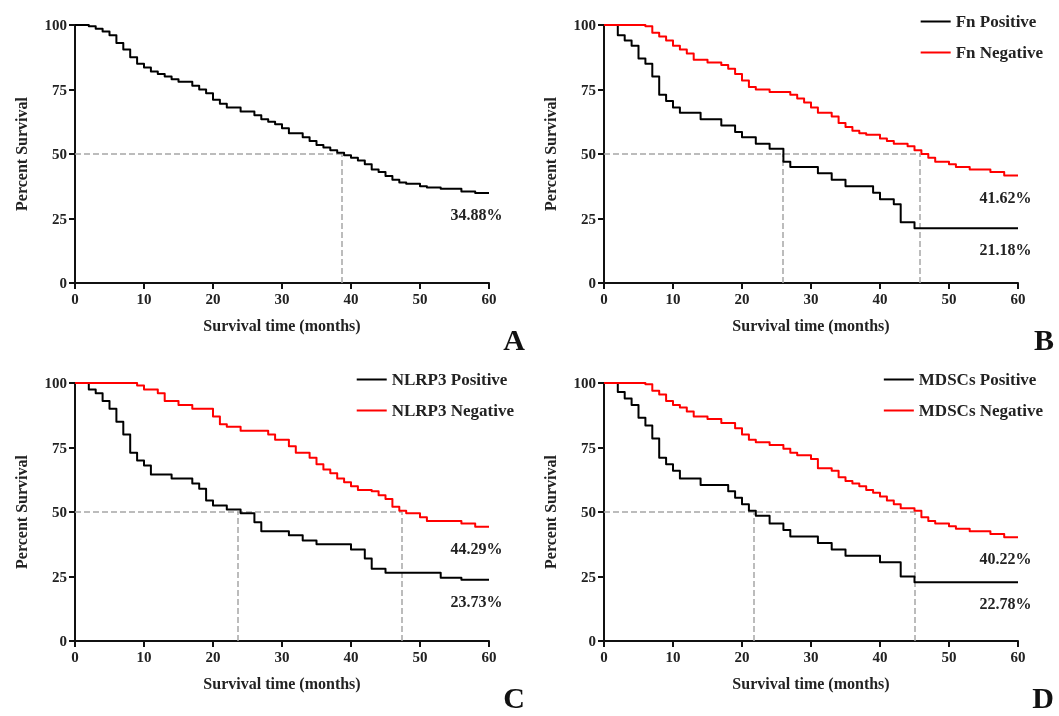  What do you see at coordinates (476, 215) in the screenshot?
I see `annotation: 34.88%` at bounding box center [476, 215].